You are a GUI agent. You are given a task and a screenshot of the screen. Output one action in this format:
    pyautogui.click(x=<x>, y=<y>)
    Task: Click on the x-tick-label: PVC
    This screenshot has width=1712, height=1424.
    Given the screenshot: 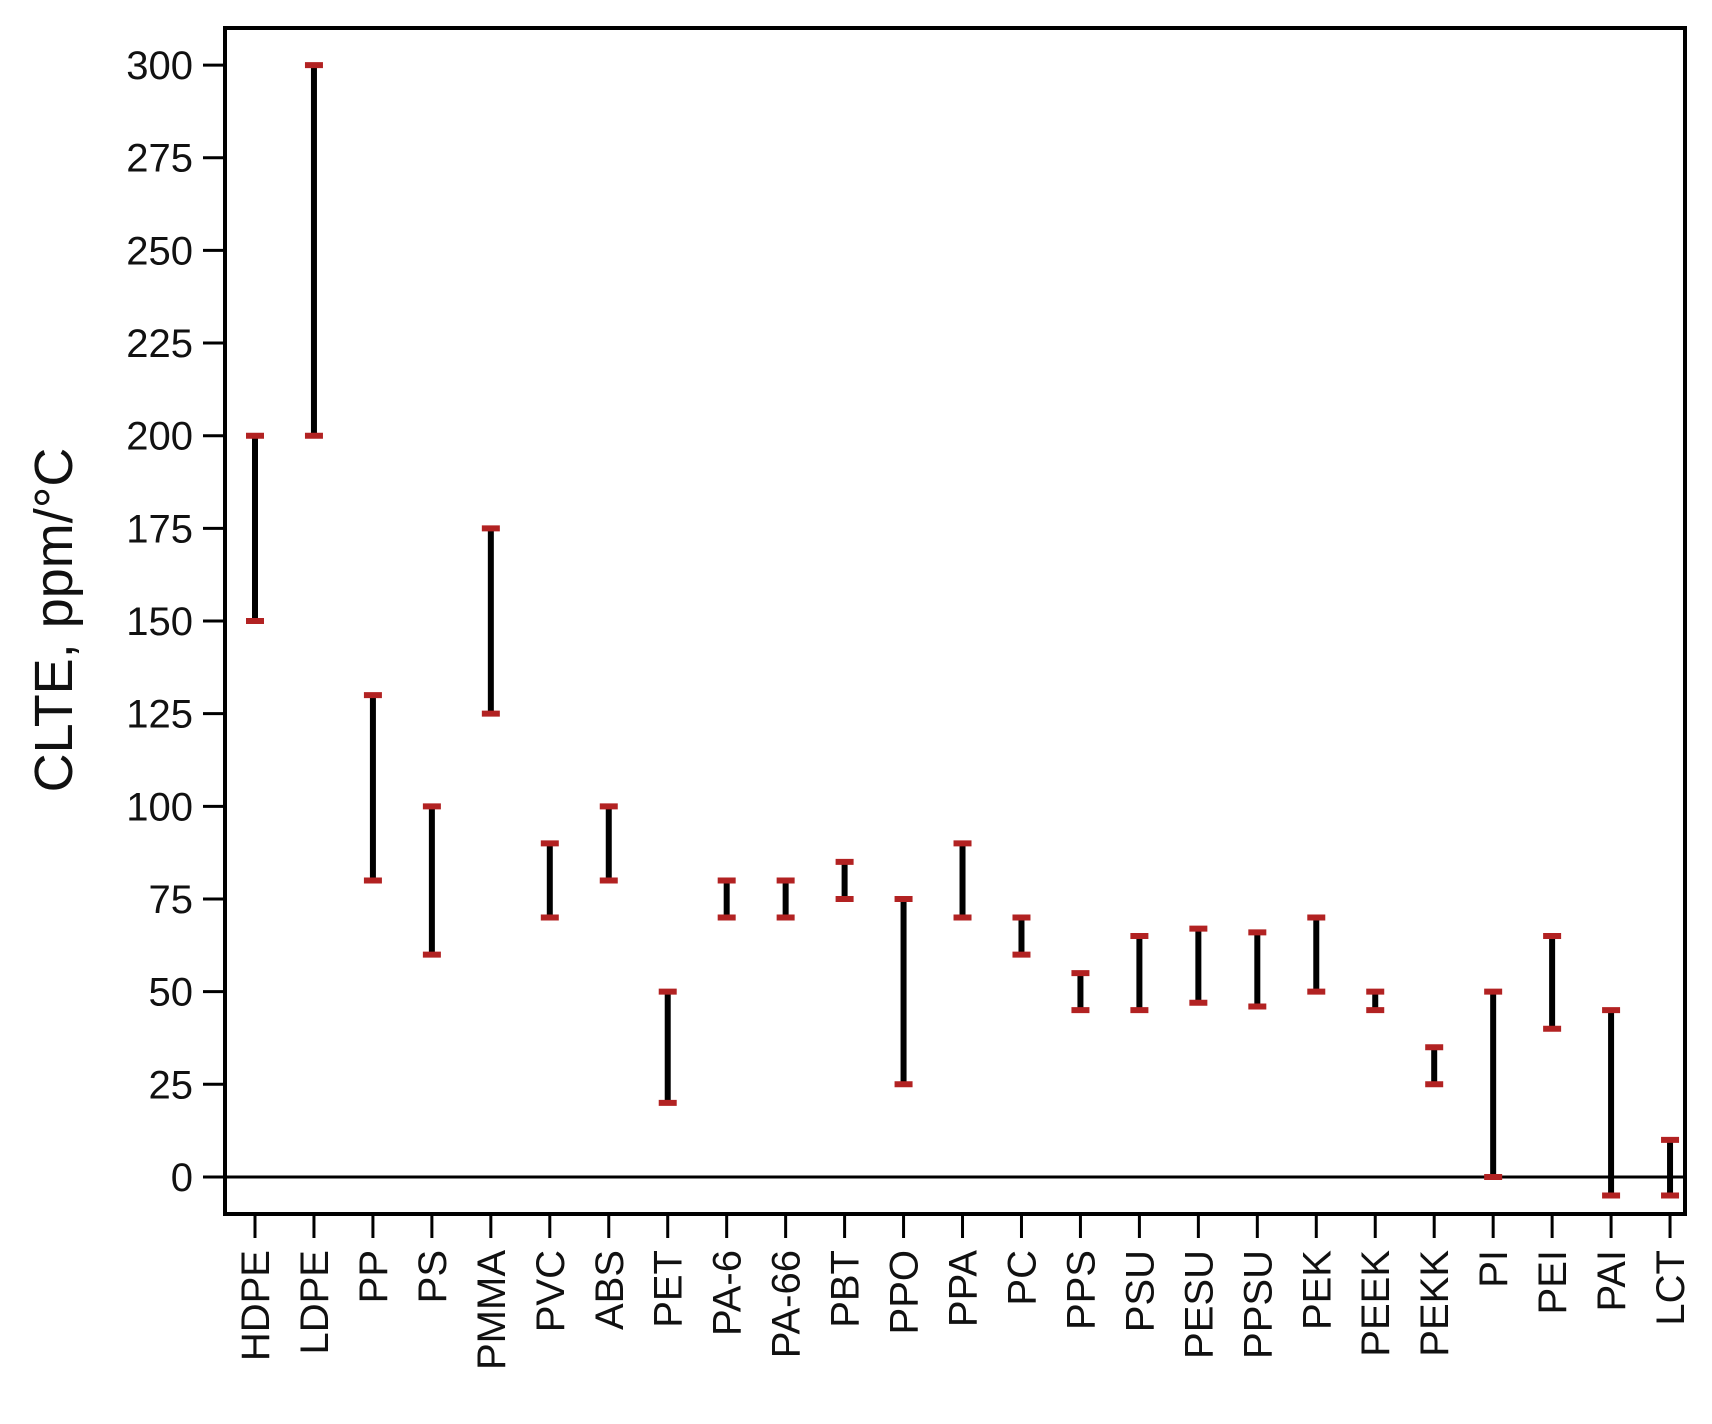 What is the action you would take?
    pyautogui.click(x=551, y=1291)
    